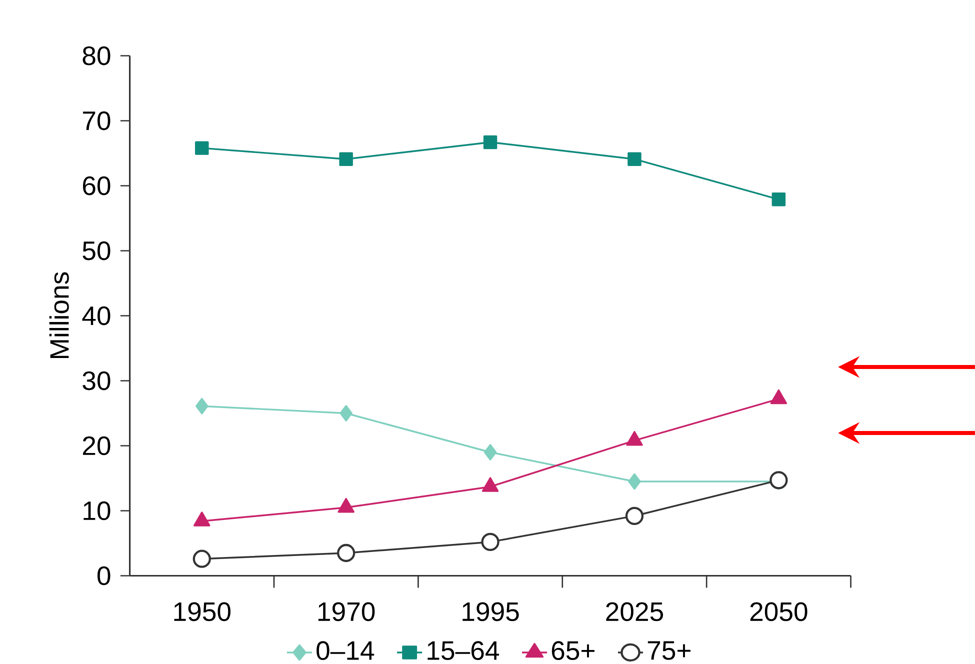  Describe the element at coordinates (345, 650) in the screenshot. I see `legend-label: 0–14` at that location.